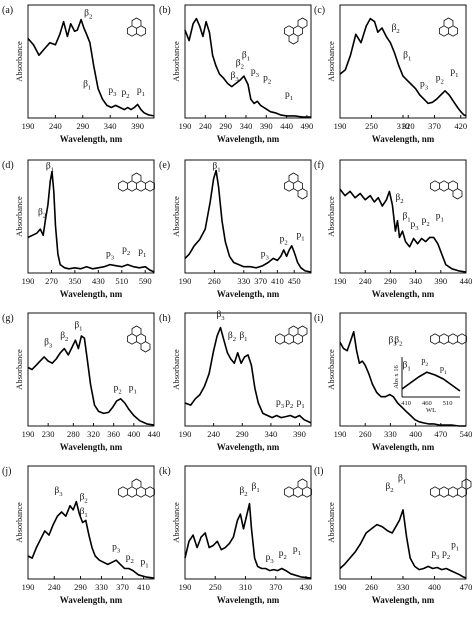 This screenshot has width=474, height=620. I want to click on x-tick-label: 310, so click(403, 126).